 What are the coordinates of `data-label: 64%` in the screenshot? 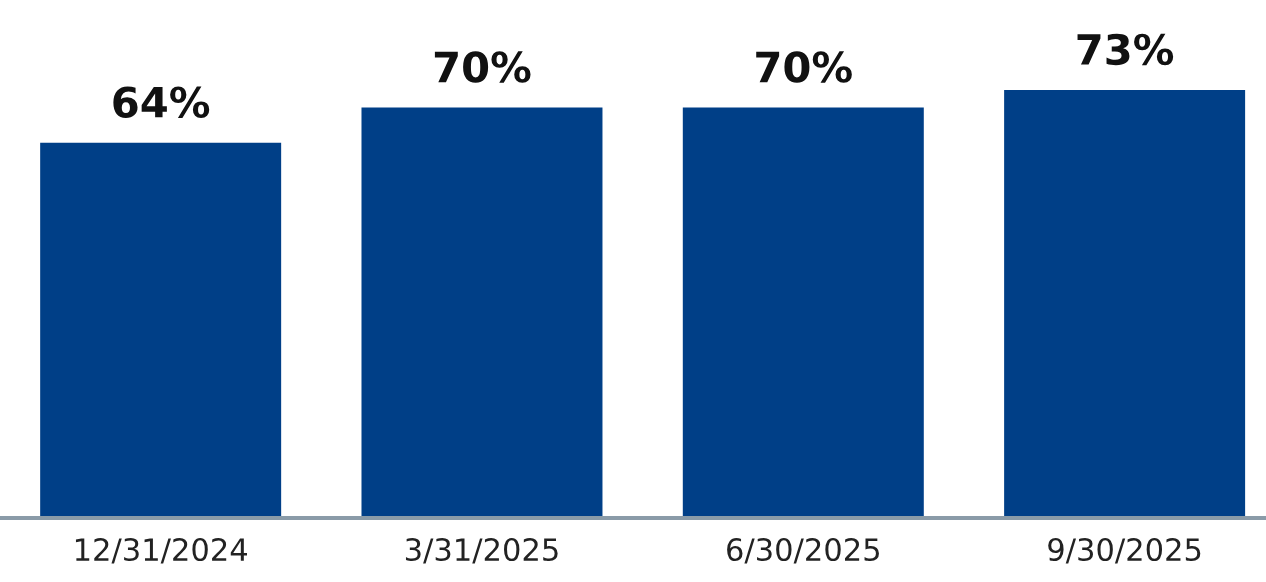 It's located at (161, 102).